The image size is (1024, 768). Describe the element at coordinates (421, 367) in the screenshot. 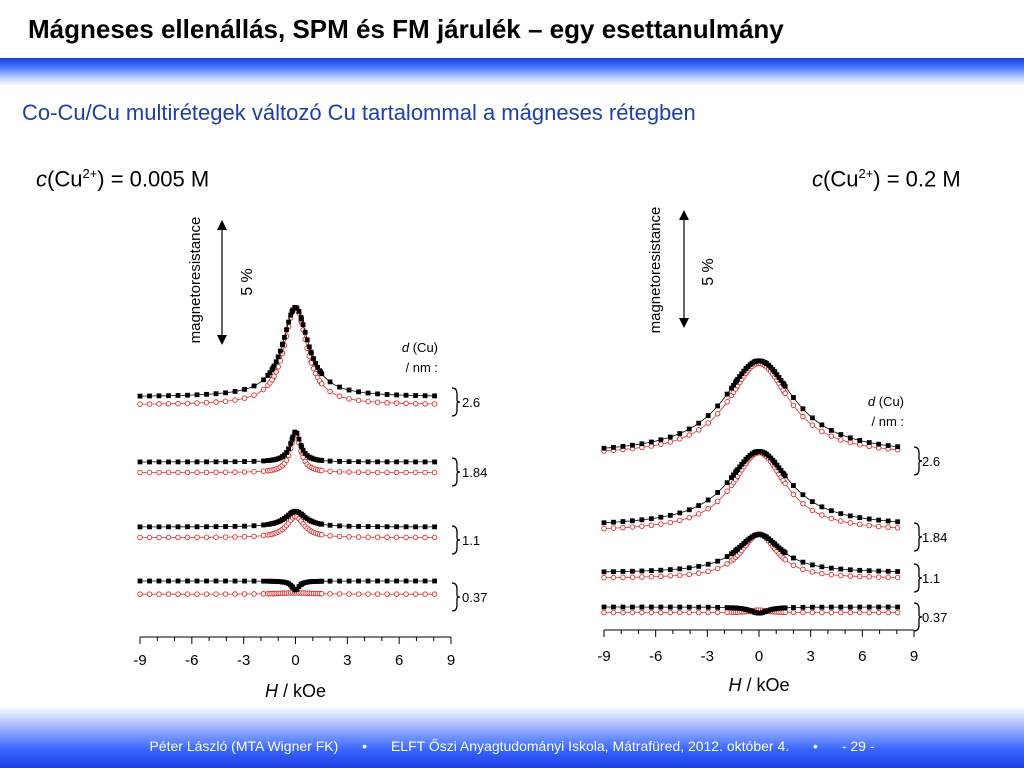

I see `legend-title-unit: / nm :` at that location.